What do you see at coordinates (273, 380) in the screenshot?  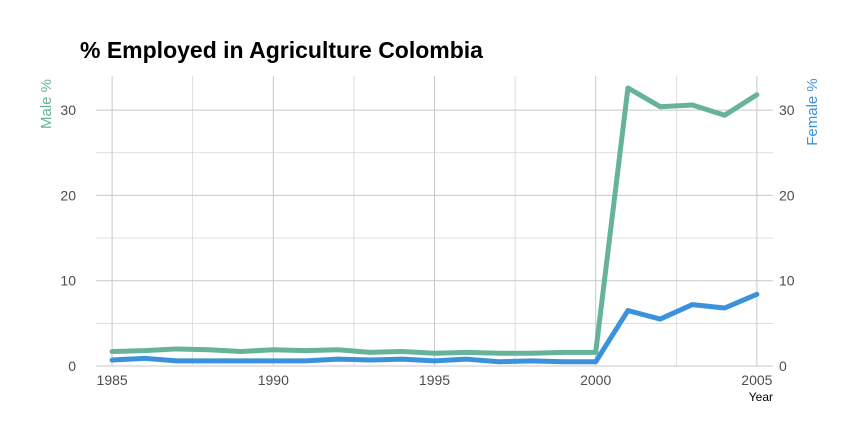 I see `x-tick-label: 1990` at bounding box center [273, 380].